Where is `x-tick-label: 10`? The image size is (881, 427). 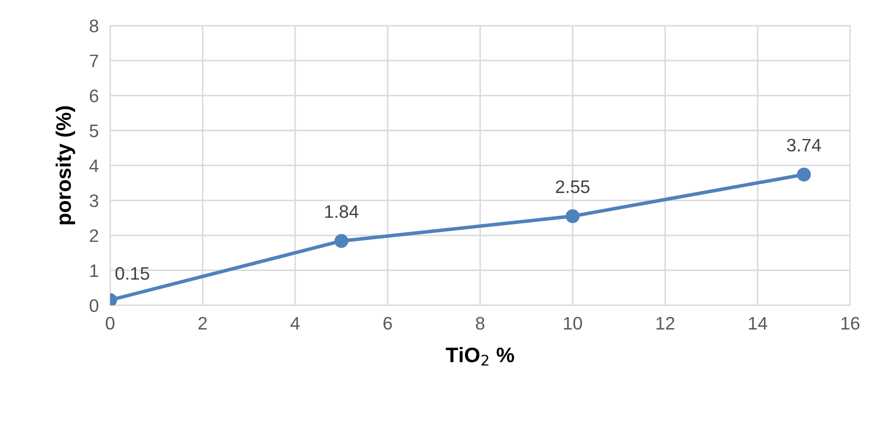 x-tick-label: 10 is located at coordinates (573, 323).